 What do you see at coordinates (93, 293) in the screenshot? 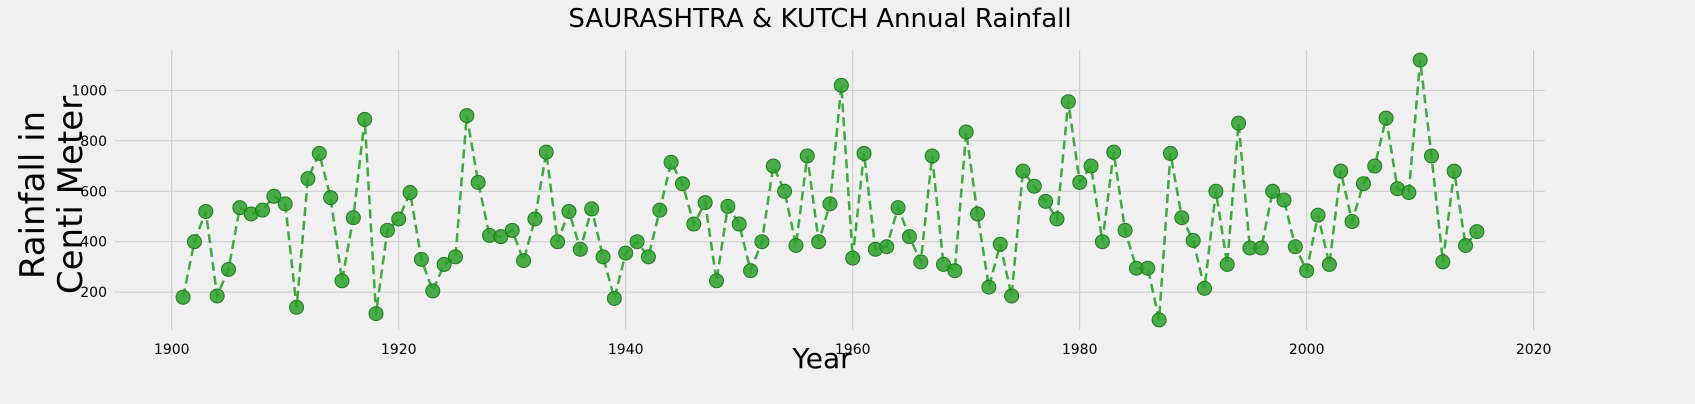
I see `y-tick-label: 200` at bounding box center [93, 293].